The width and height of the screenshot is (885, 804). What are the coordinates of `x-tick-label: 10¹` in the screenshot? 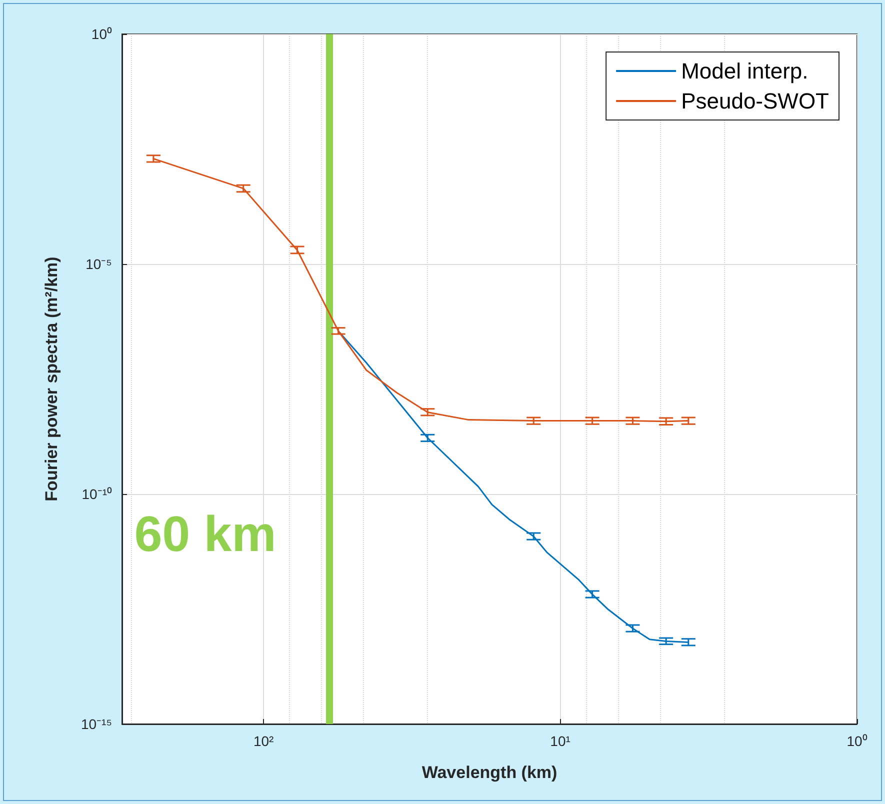 It's located at (560, 741).